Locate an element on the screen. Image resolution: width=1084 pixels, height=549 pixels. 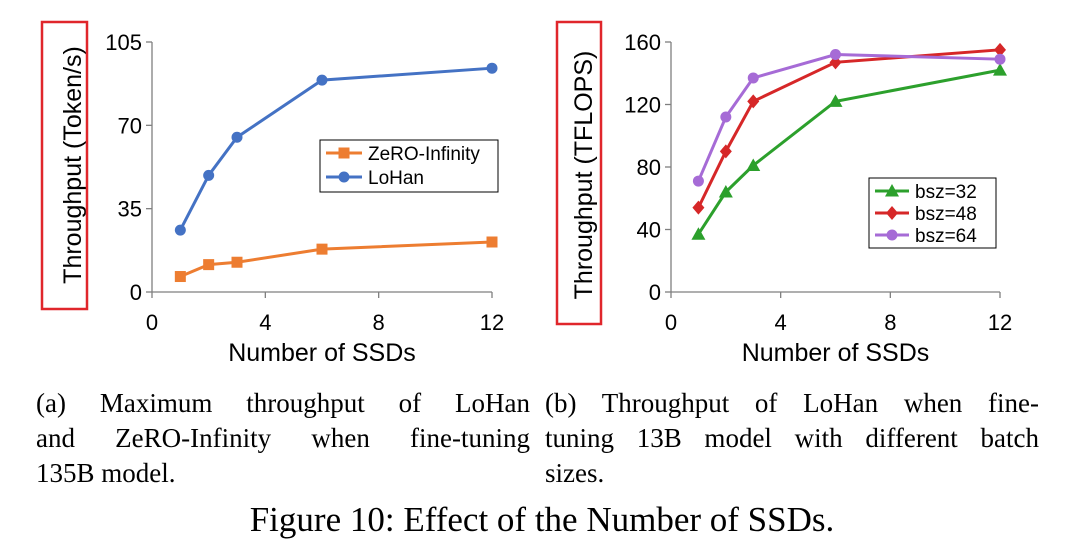
legend-label: bsz=64 is located at coordinates (946, 236).